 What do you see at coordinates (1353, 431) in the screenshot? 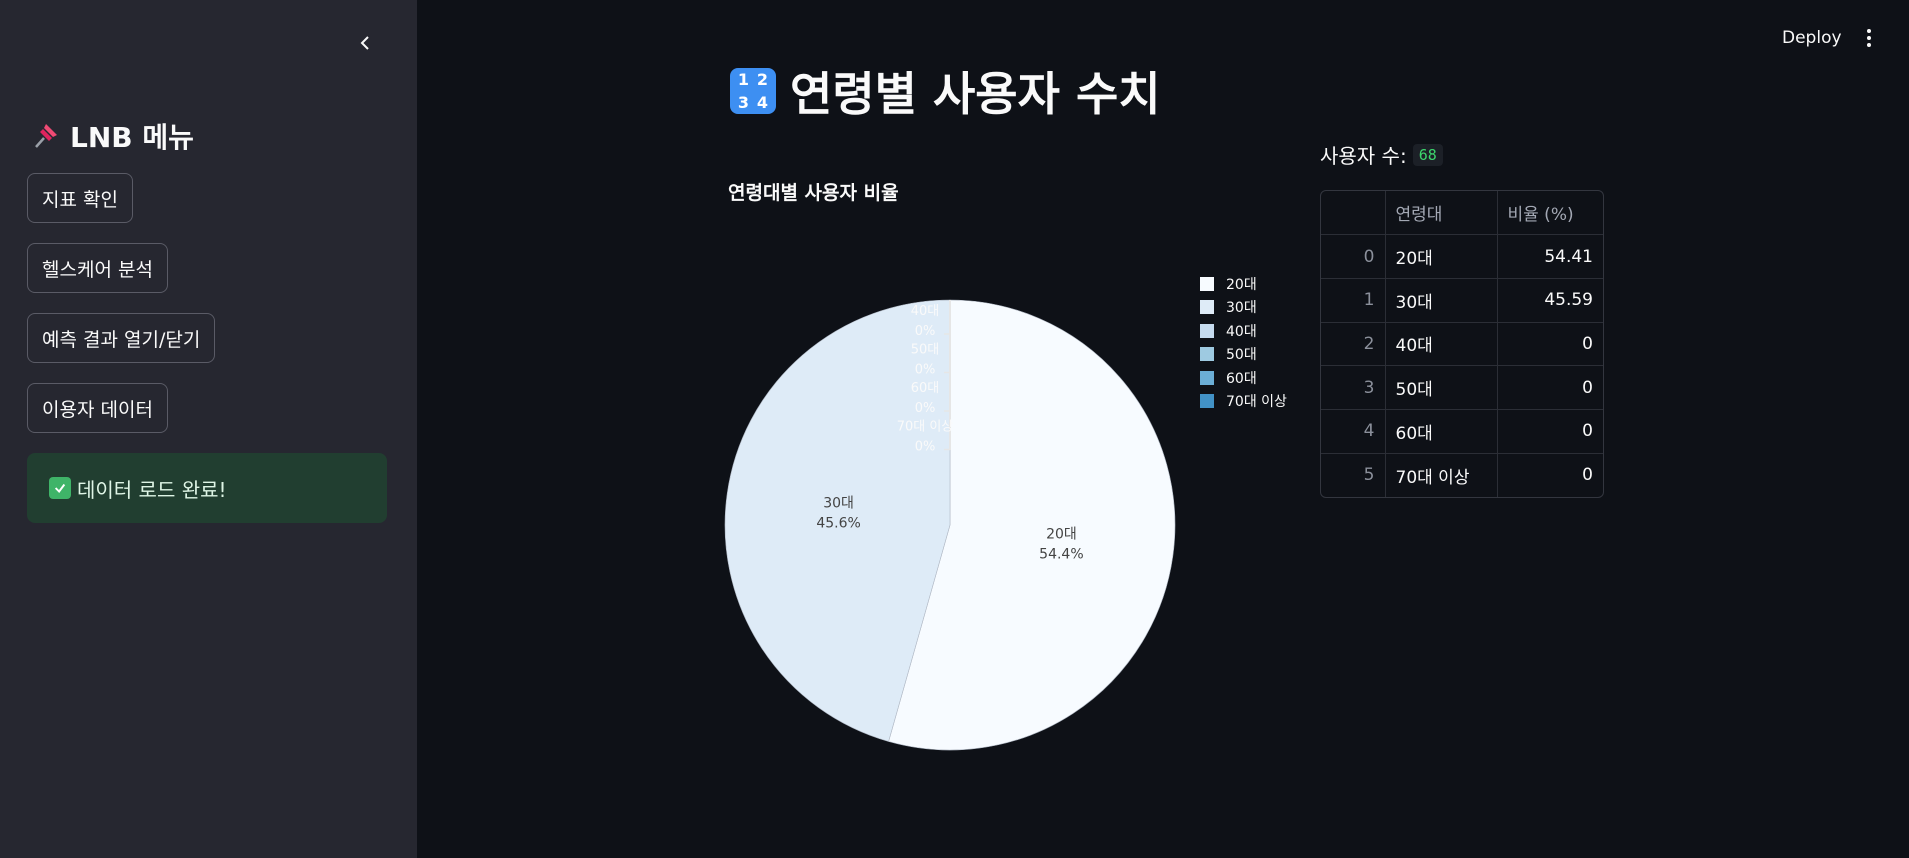
I see `row-index: 4` at bounding box center [1353, 431].